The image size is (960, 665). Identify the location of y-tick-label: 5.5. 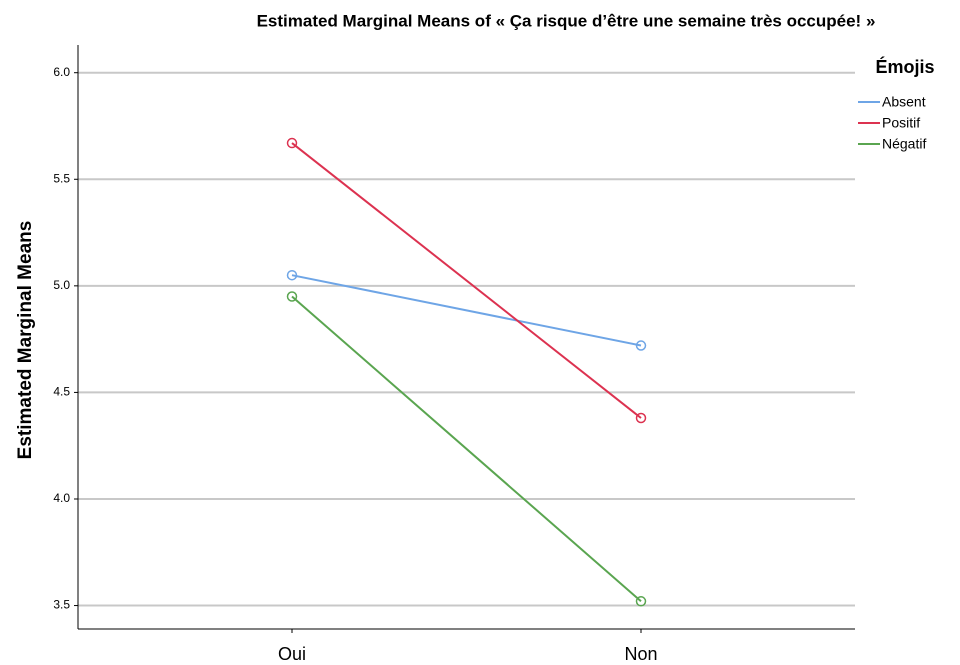
(61, 178).